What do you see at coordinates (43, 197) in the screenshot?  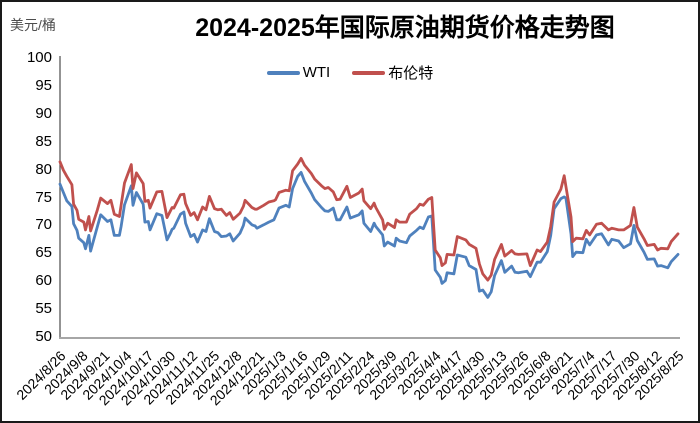 I see `y-tick-label: 75` at bounding box center [43, 197].